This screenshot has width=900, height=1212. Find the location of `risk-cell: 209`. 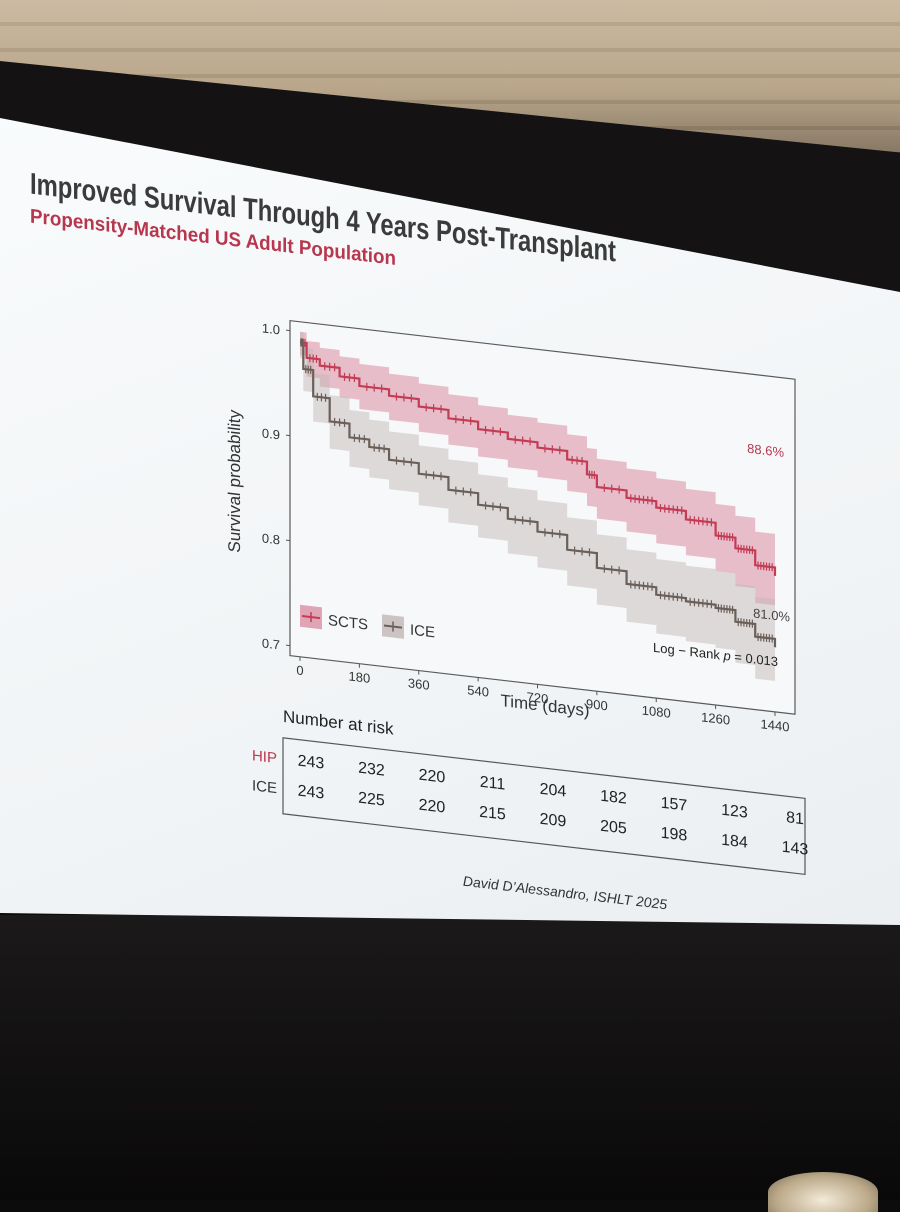

risk-cell: 209 is located at coordinates (553, 820).